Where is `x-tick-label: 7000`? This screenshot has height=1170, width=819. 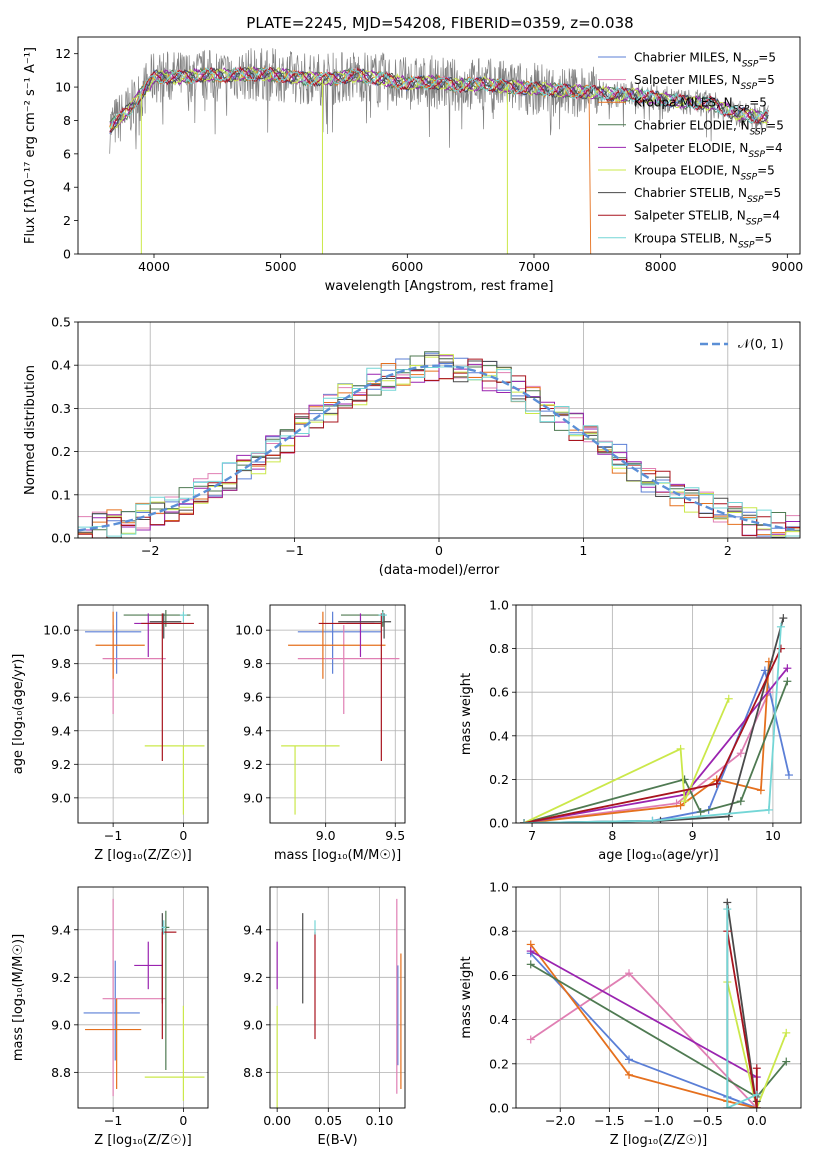
x-tick-label: 7000 is located at coordinates (534, 266).